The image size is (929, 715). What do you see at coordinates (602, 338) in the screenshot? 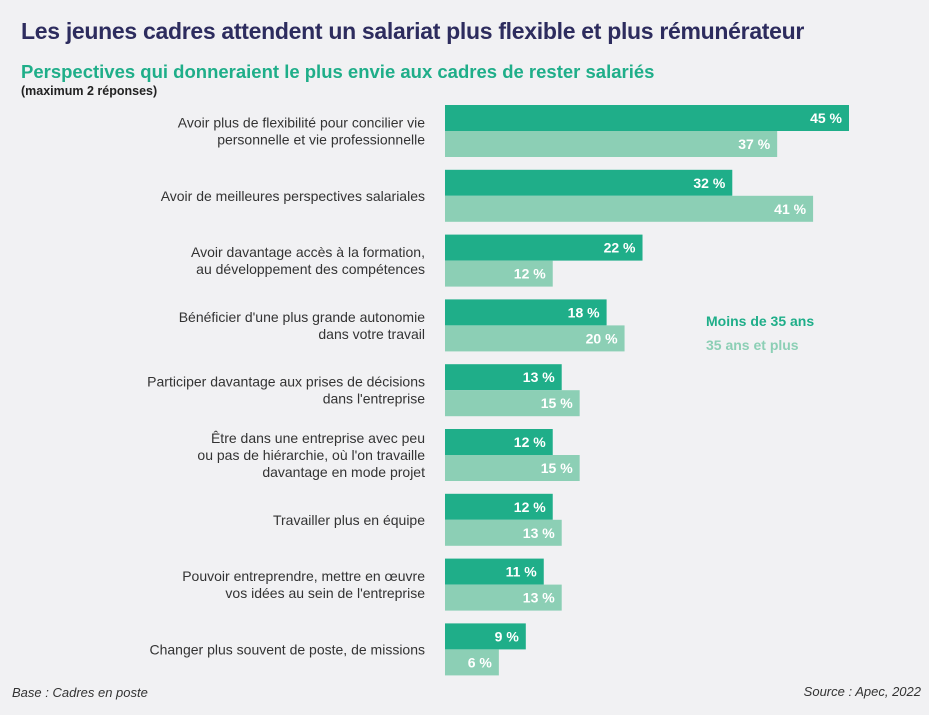
I see `data-label-35-plus: 20 %` at bounding box center [602, 338].